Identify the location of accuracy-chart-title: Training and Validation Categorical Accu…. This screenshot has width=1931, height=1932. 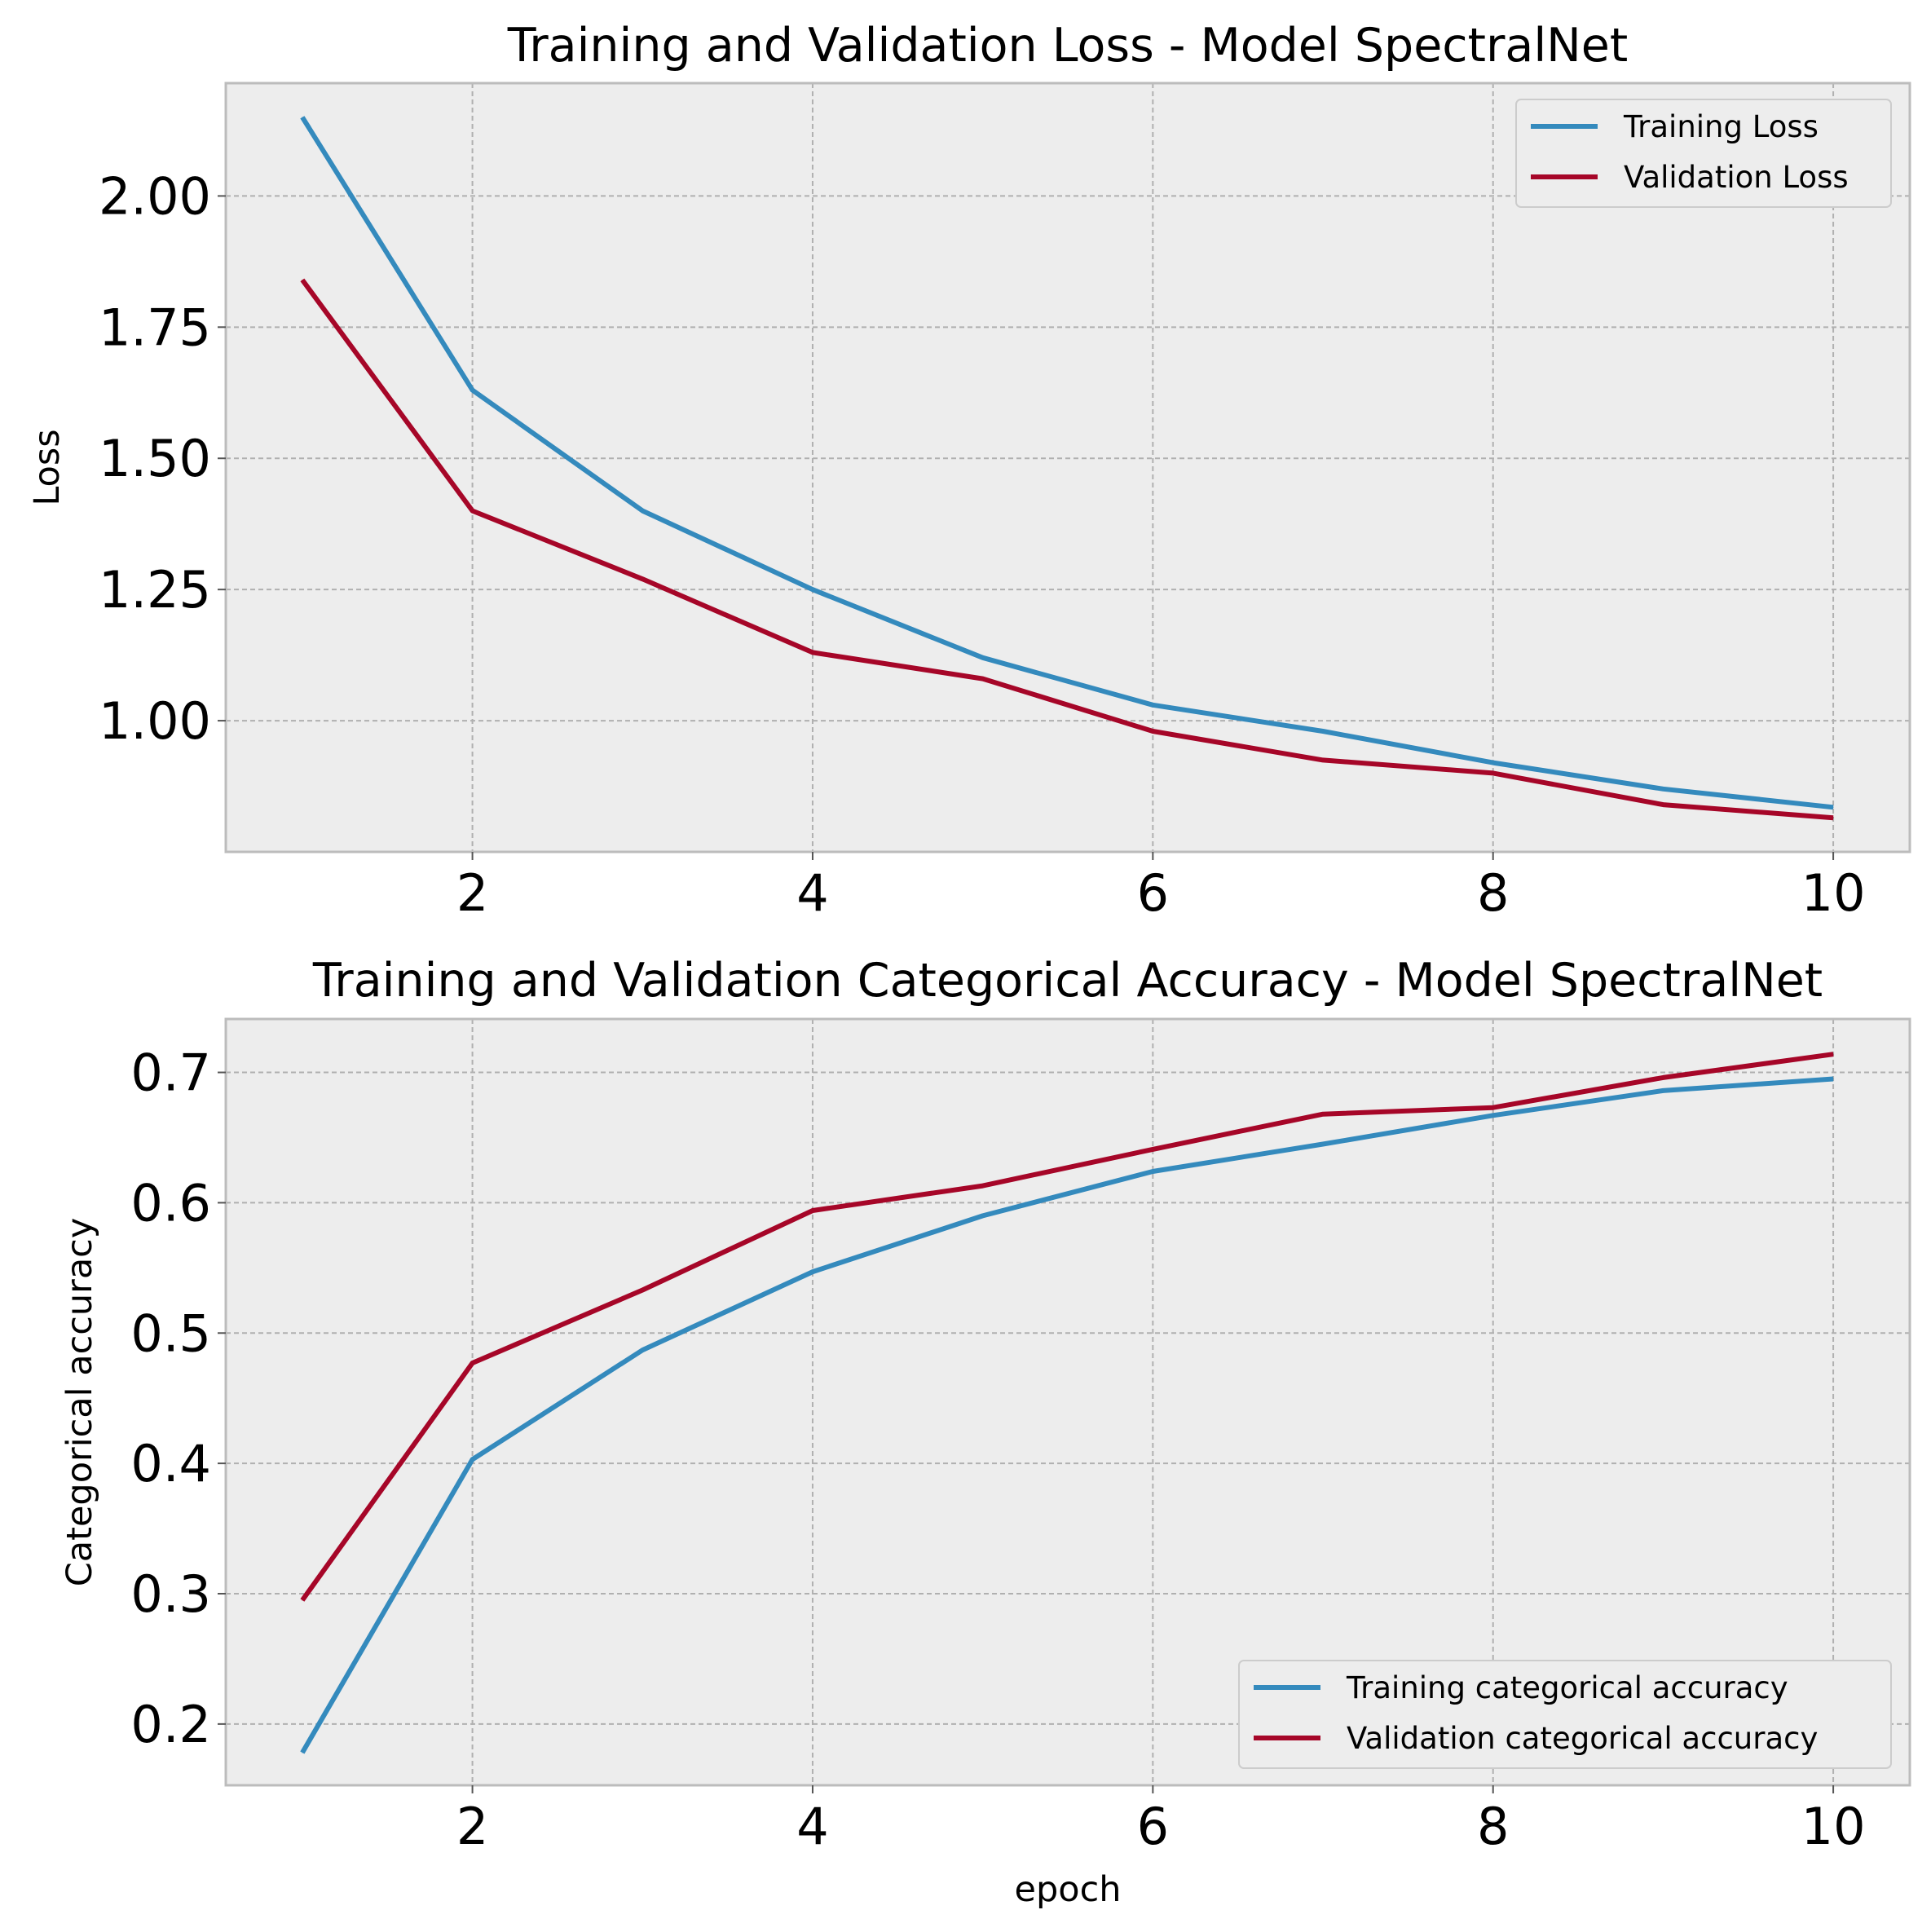
(1067, 981).